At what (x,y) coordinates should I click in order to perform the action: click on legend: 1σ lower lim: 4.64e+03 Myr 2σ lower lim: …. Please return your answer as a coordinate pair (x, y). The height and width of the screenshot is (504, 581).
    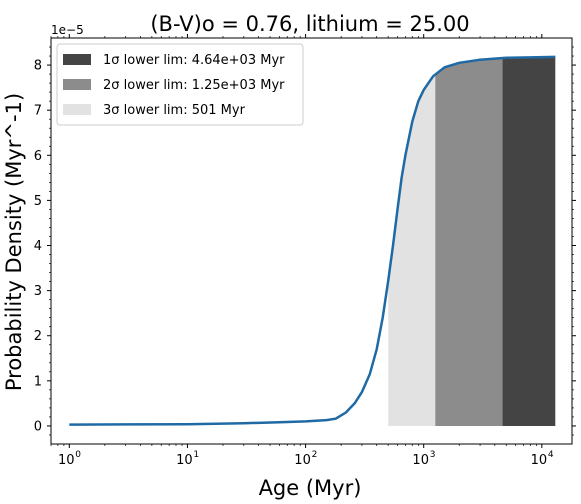
    Looking at the image, I should click on (180, 84).